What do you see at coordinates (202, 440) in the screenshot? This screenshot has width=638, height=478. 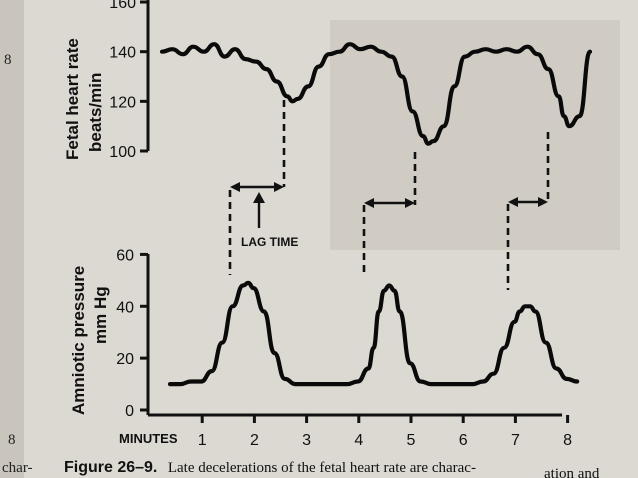 I see `x-tick-label-1: 1` at bounding box center [202, 440].